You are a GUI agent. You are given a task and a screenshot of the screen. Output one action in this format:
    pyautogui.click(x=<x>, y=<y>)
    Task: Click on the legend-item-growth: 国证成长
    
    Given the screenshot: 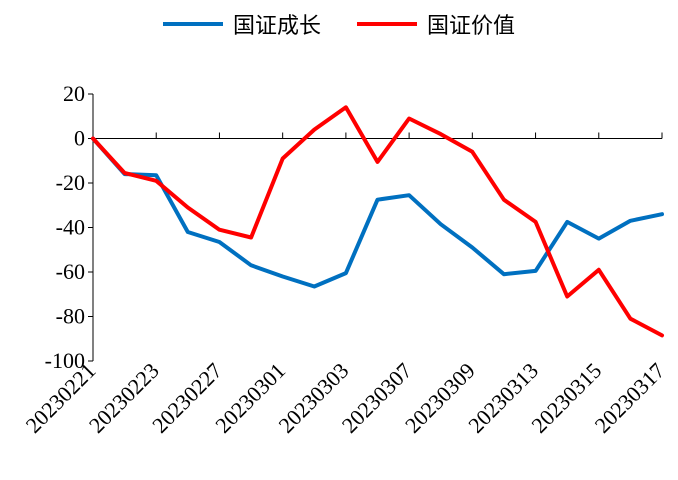 What is the action you would take?
    pyautogui.click(x=241, y=24)
    